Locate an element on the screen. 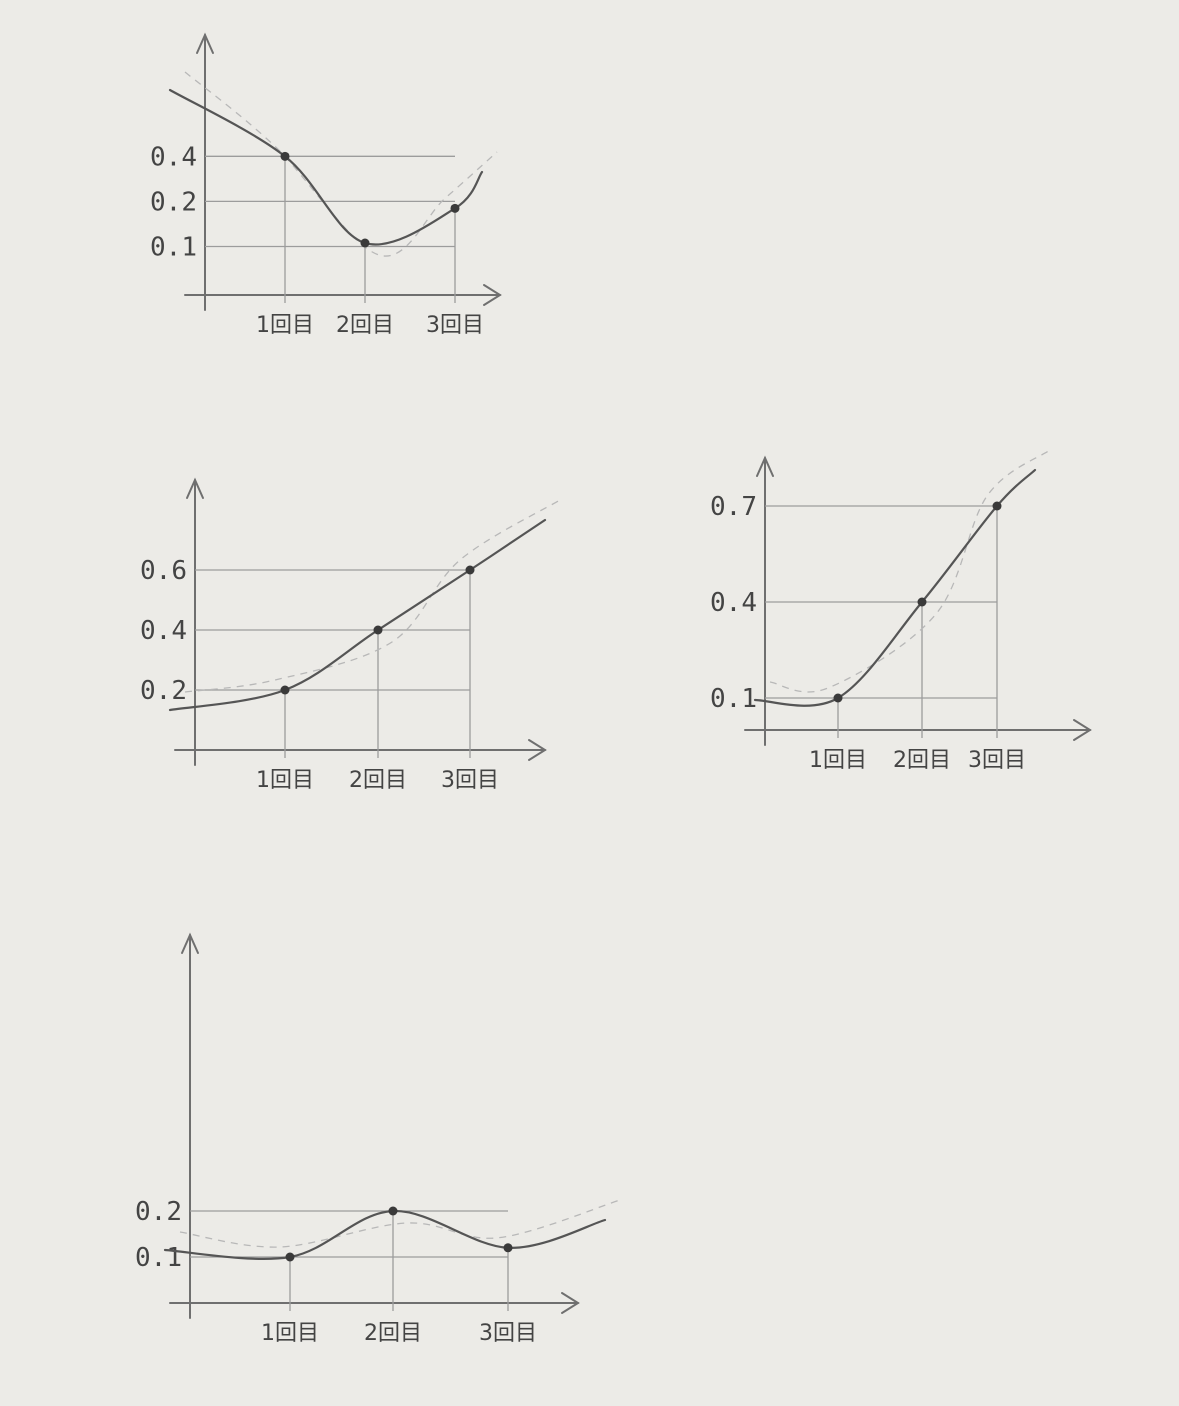 The image size is (1179, 1406). y-tick-label: 0.6 is located at coordinates (163, 571).